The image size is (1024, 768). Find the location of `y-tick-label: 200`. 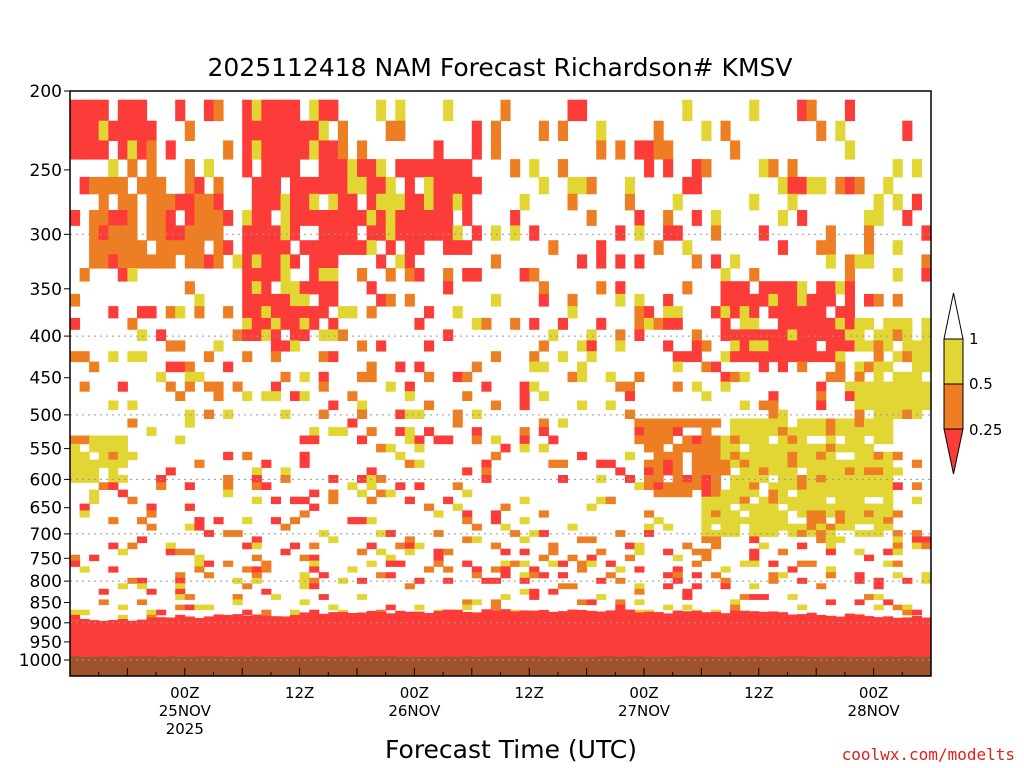

y-tick-label: 200 is located at coordinates (46, 92).